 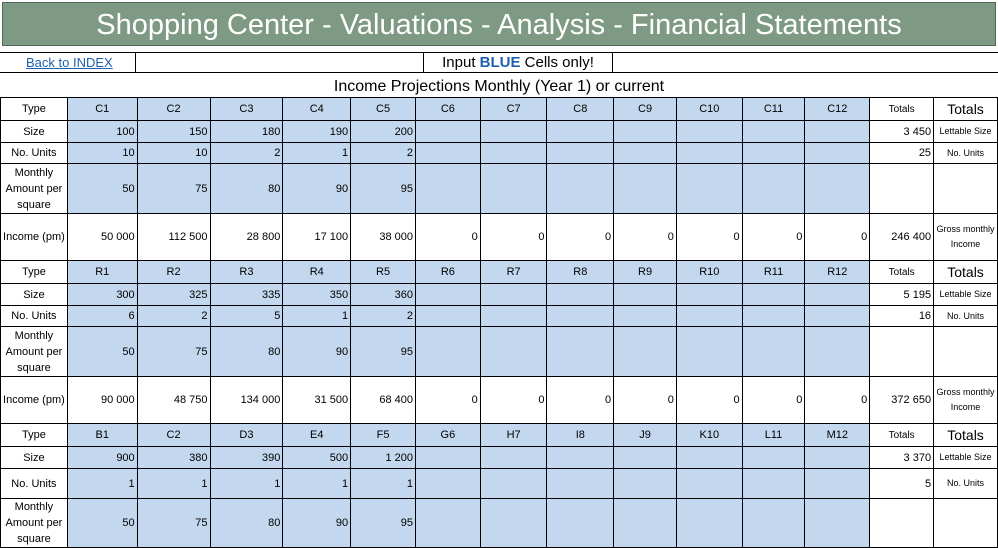 What do you see at coordinates (102, 457) in the screenshot?
I see `input-cell-size: 900` at bounding box center [102, 457].